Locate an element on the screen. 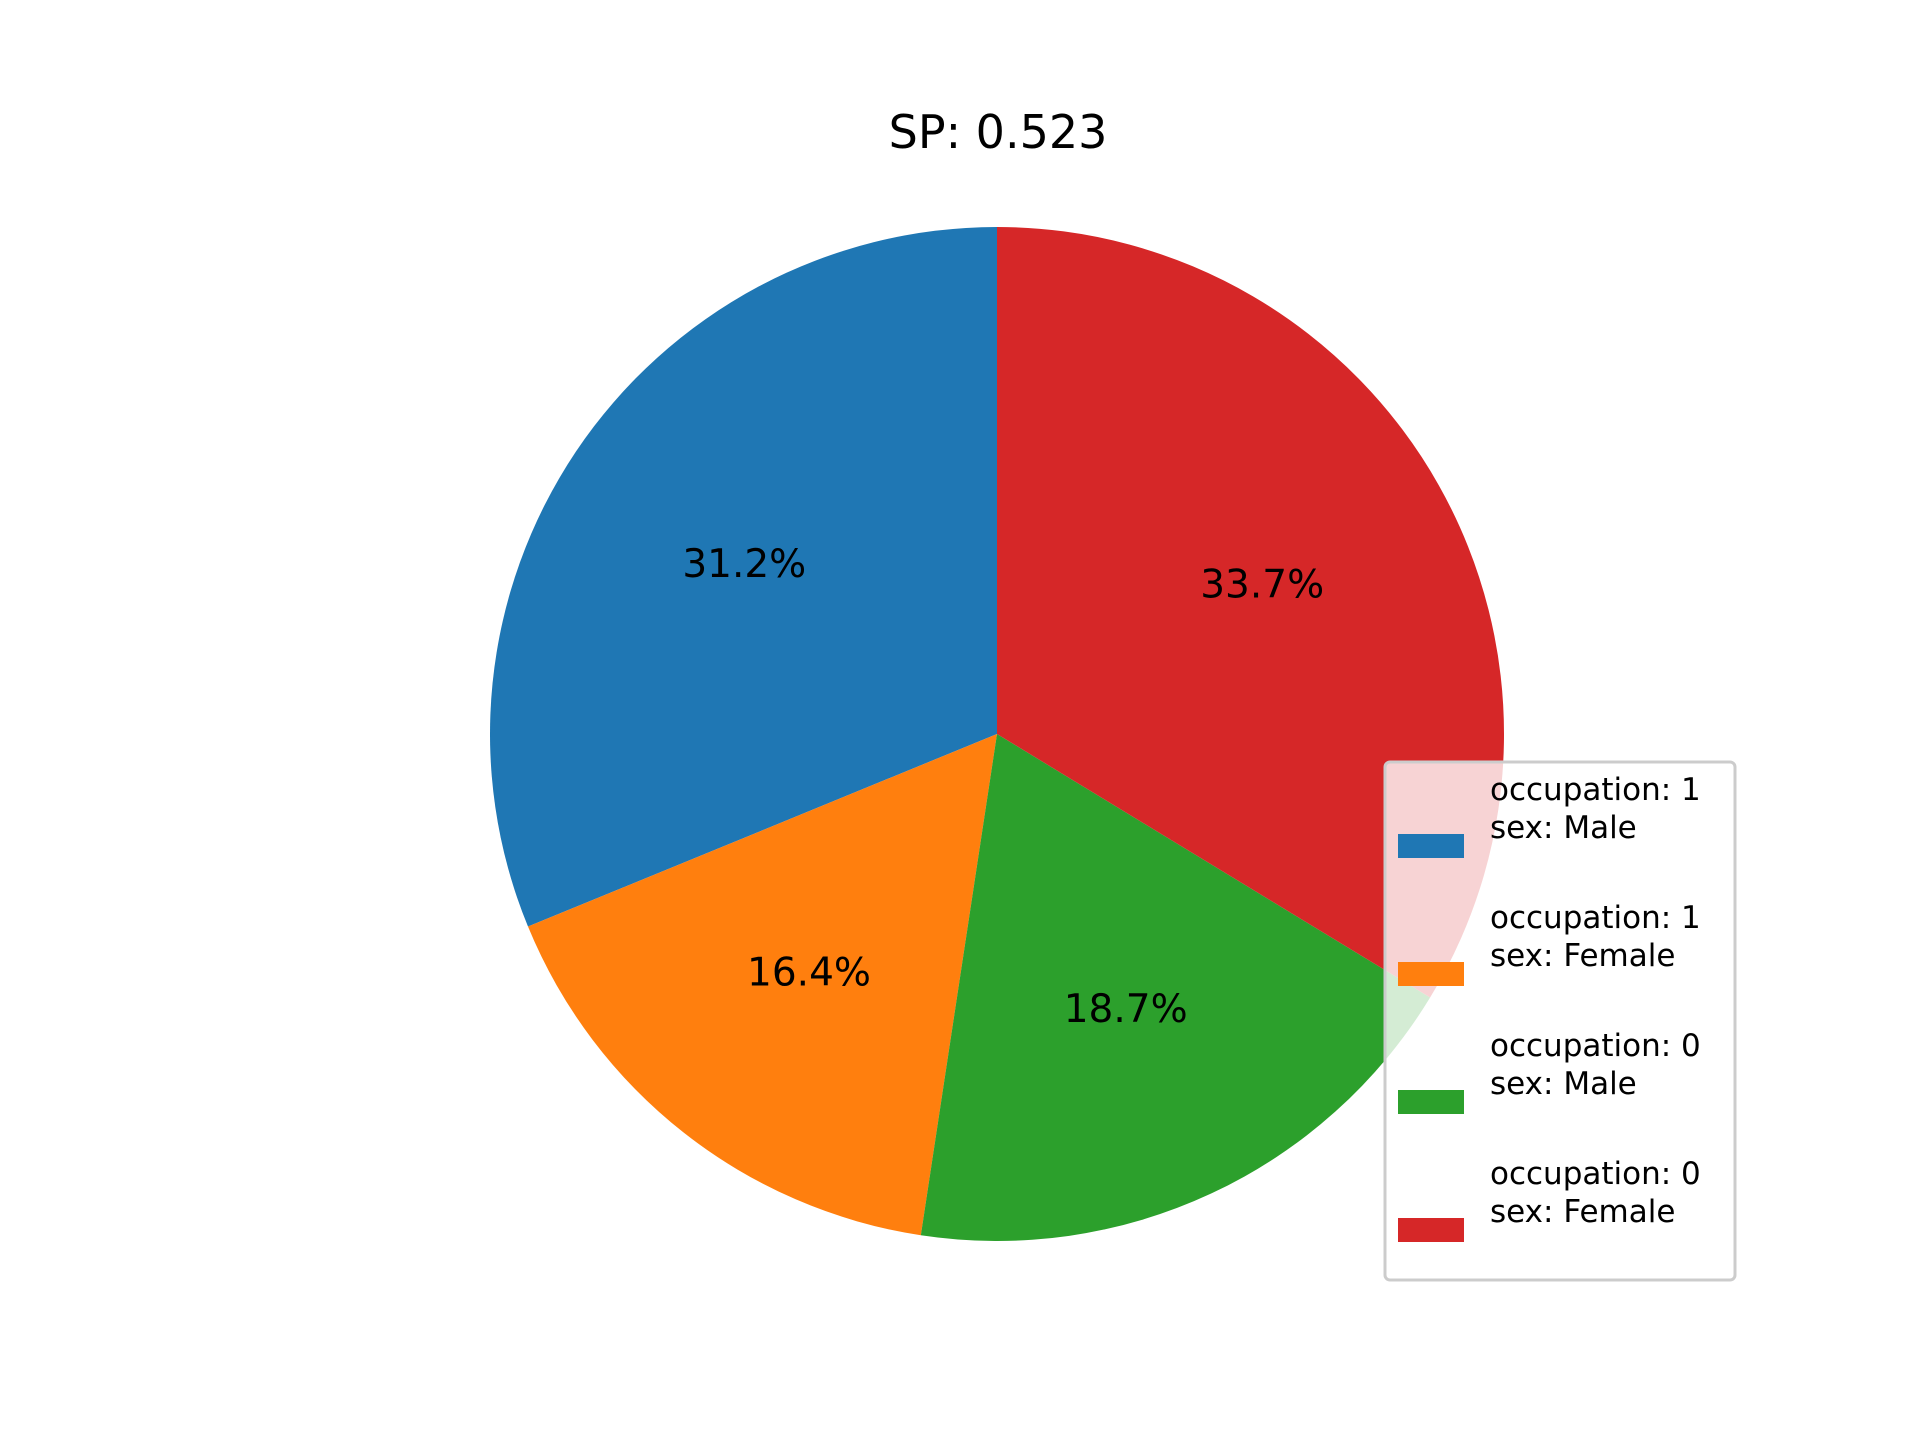 This screenshot has width=1920, height=1440. slice-percent-label: 18.7% is located at coordinates (1126, 1009).